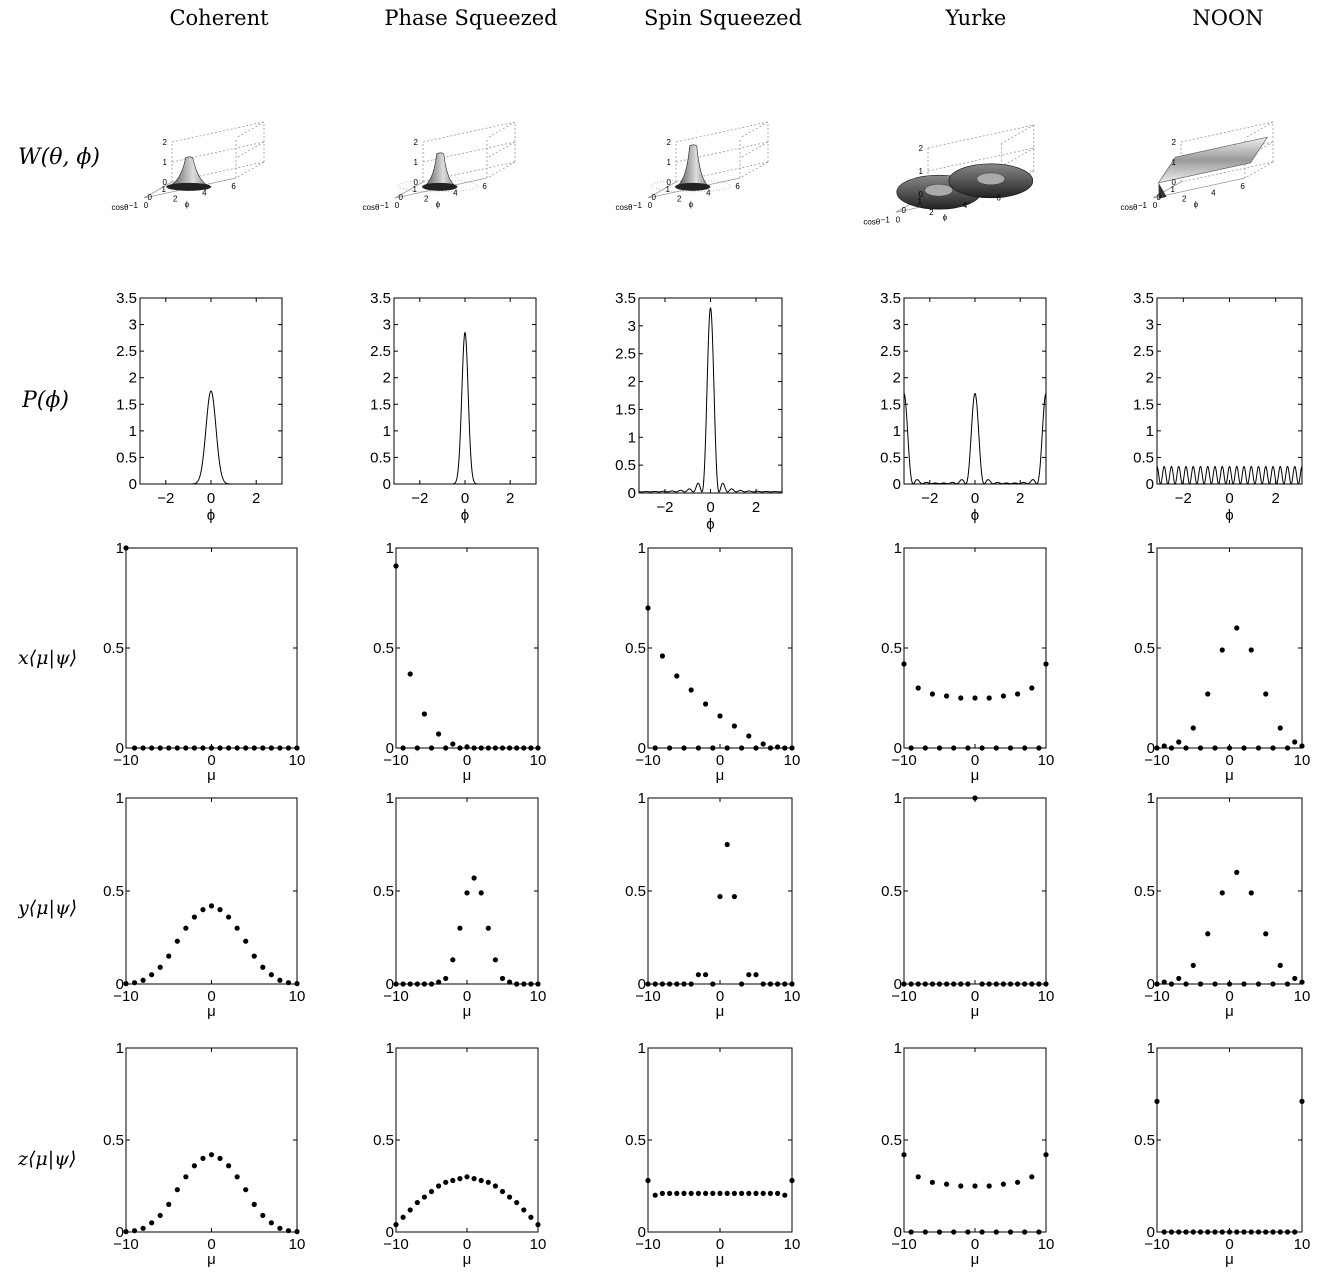 The height and width of the screenshot is (1274, 1330). Describe the element at coordinates (638, 205) in the screenshot. I see `costheta-tick-label: −1` at that location.